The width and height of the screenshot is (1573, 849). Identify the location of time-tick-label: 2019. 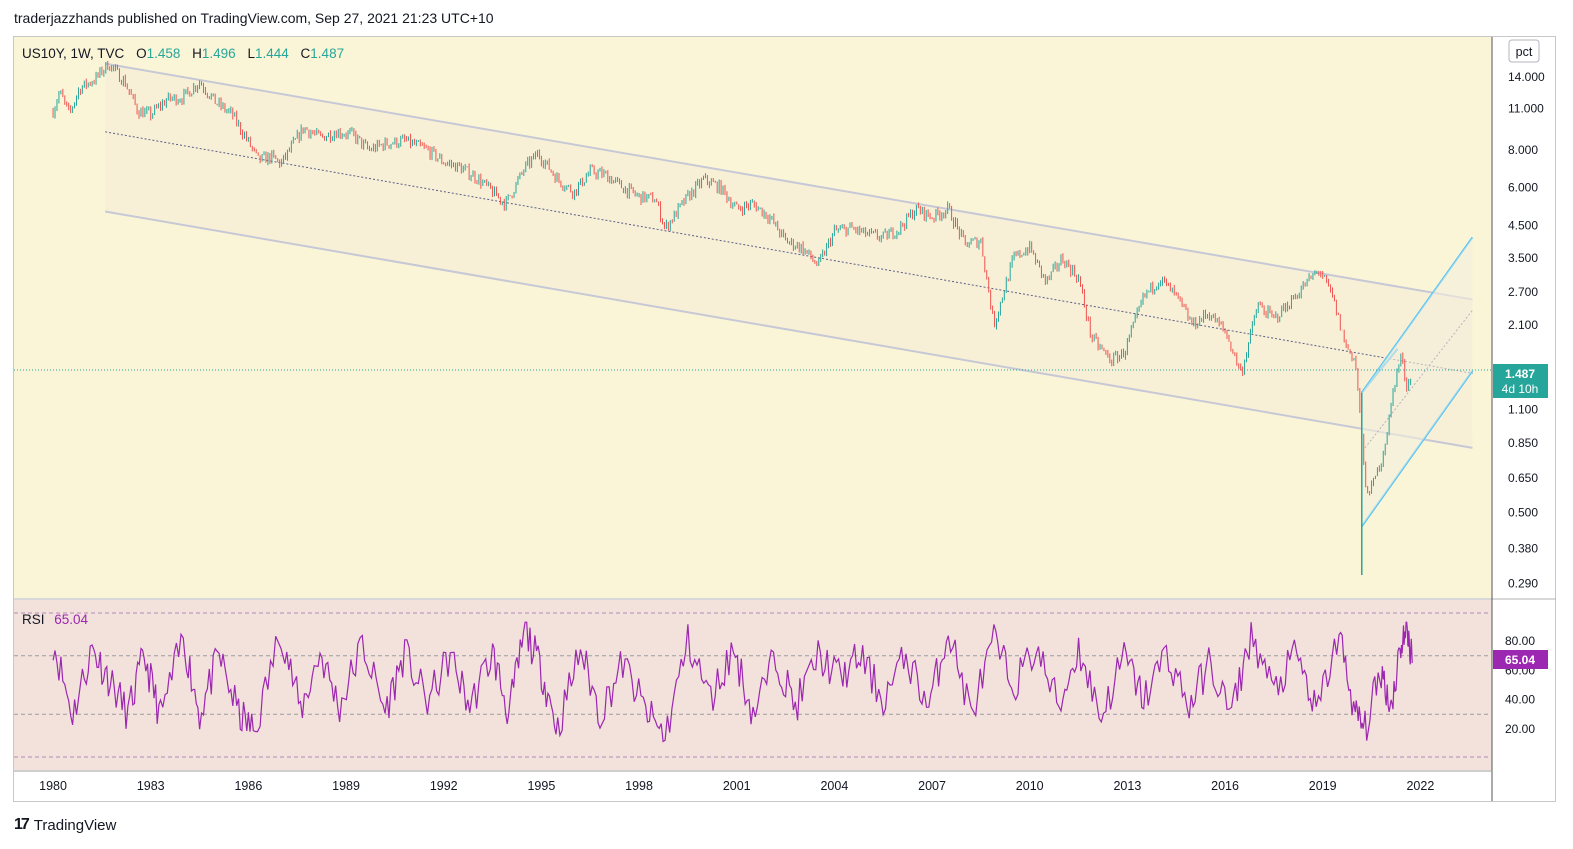
(1323, 786).